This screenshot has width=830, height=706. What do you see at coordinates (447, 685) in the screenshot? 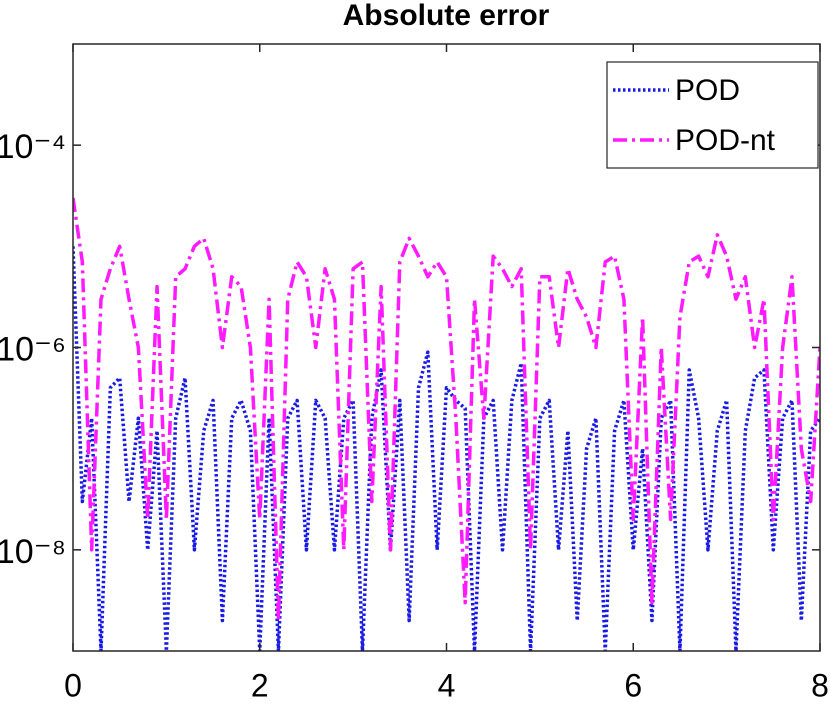
I see `x-tick-label: 4` at bounding box center [447, 685].